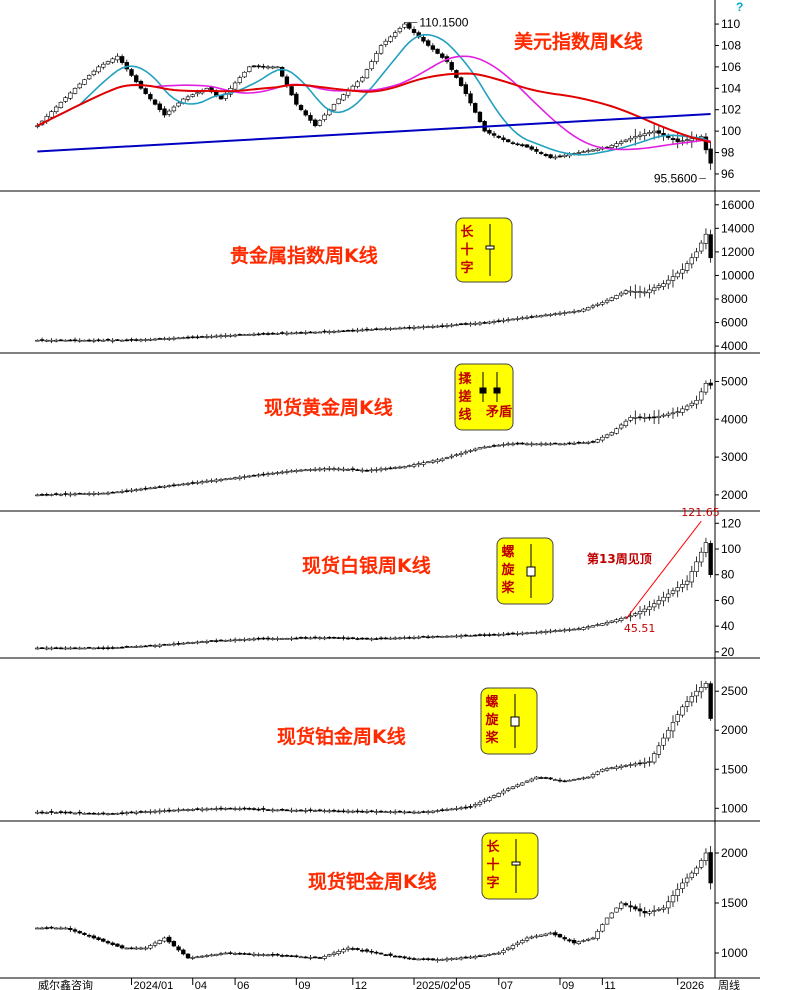  Describe the element at coordinates (65, 984) in the screenshot. I see `data-source-label: 威尔鑫咨询` at that location.